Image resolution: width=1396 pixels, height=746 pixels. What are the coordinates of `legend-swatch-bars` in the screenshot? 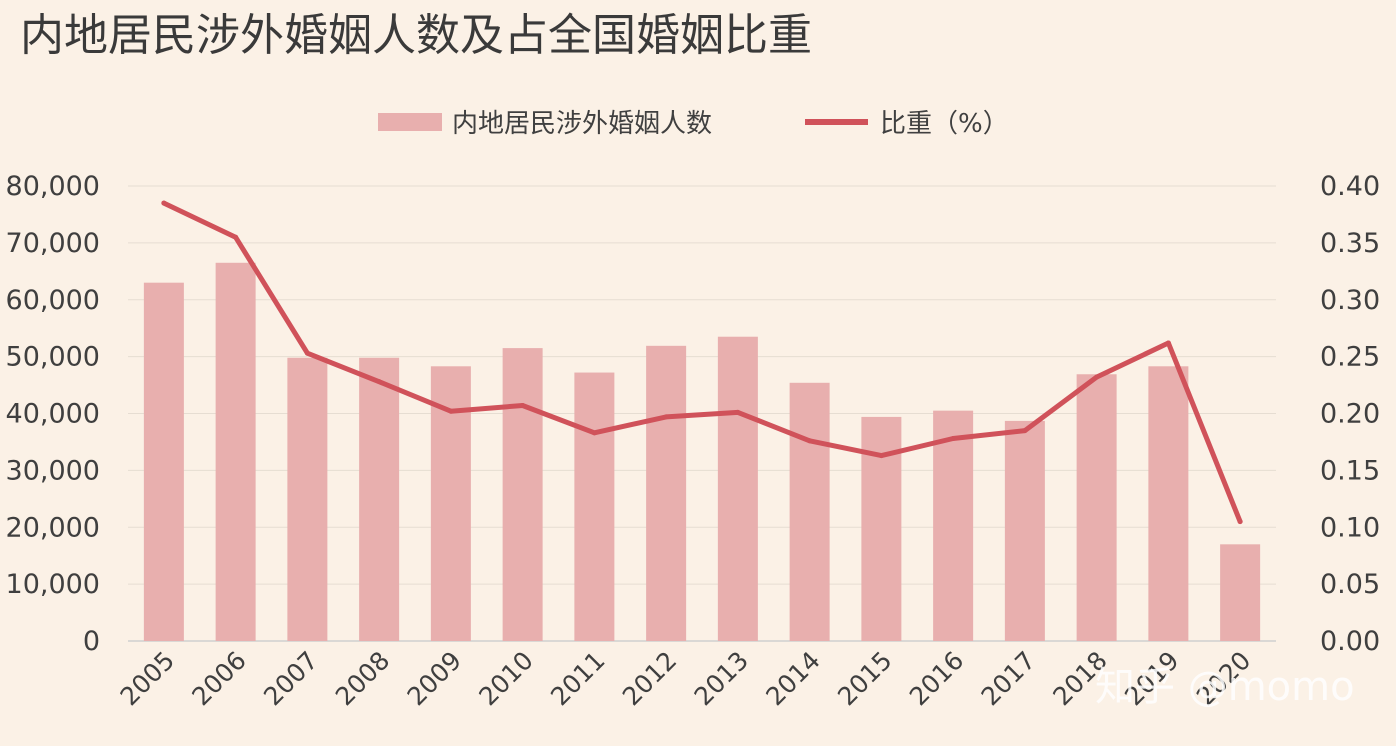 It's located at (410, 122).